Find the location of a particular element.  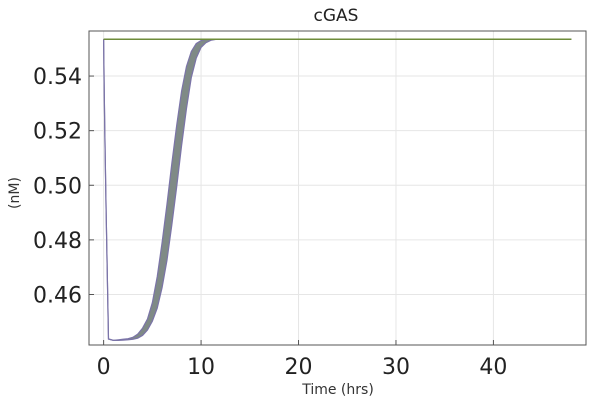

x-axis-ticks: 0 10 20 30 40 is located at coordinates (302, 360).